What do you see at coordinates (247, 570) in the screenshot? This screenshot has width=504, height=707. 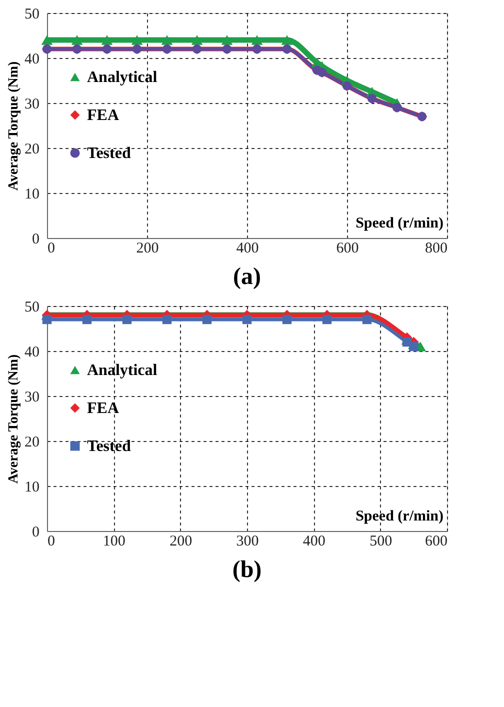 I see `text: (b)` at bounding box center [247, 570].